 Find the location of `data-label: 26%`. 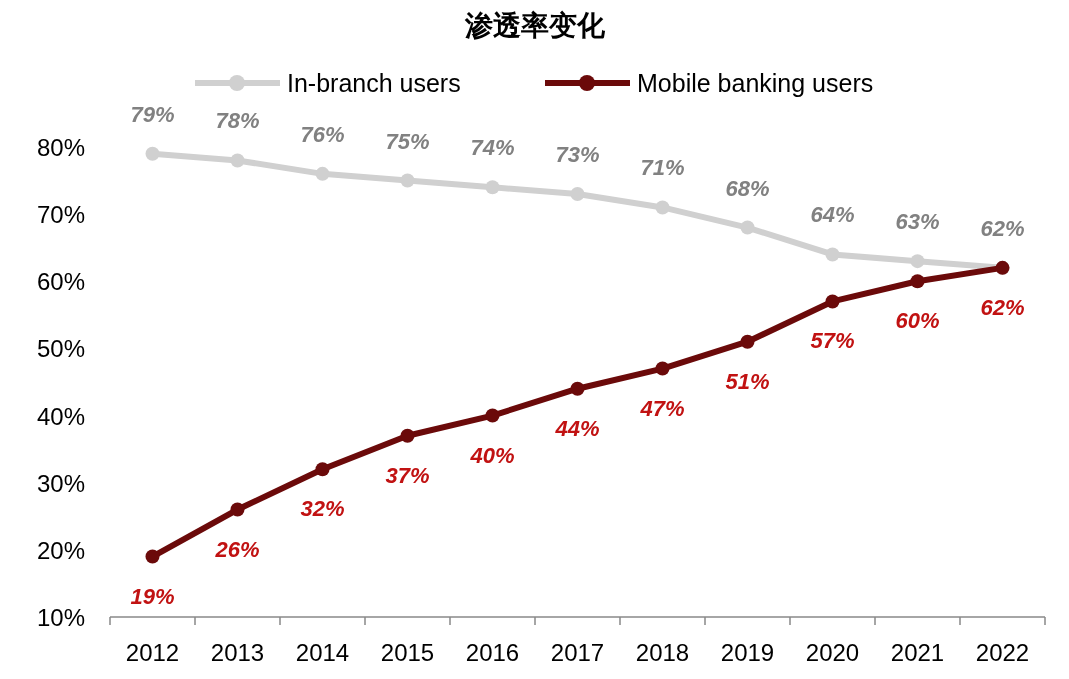

data-label: 26% is located at coordinates (237, 549).